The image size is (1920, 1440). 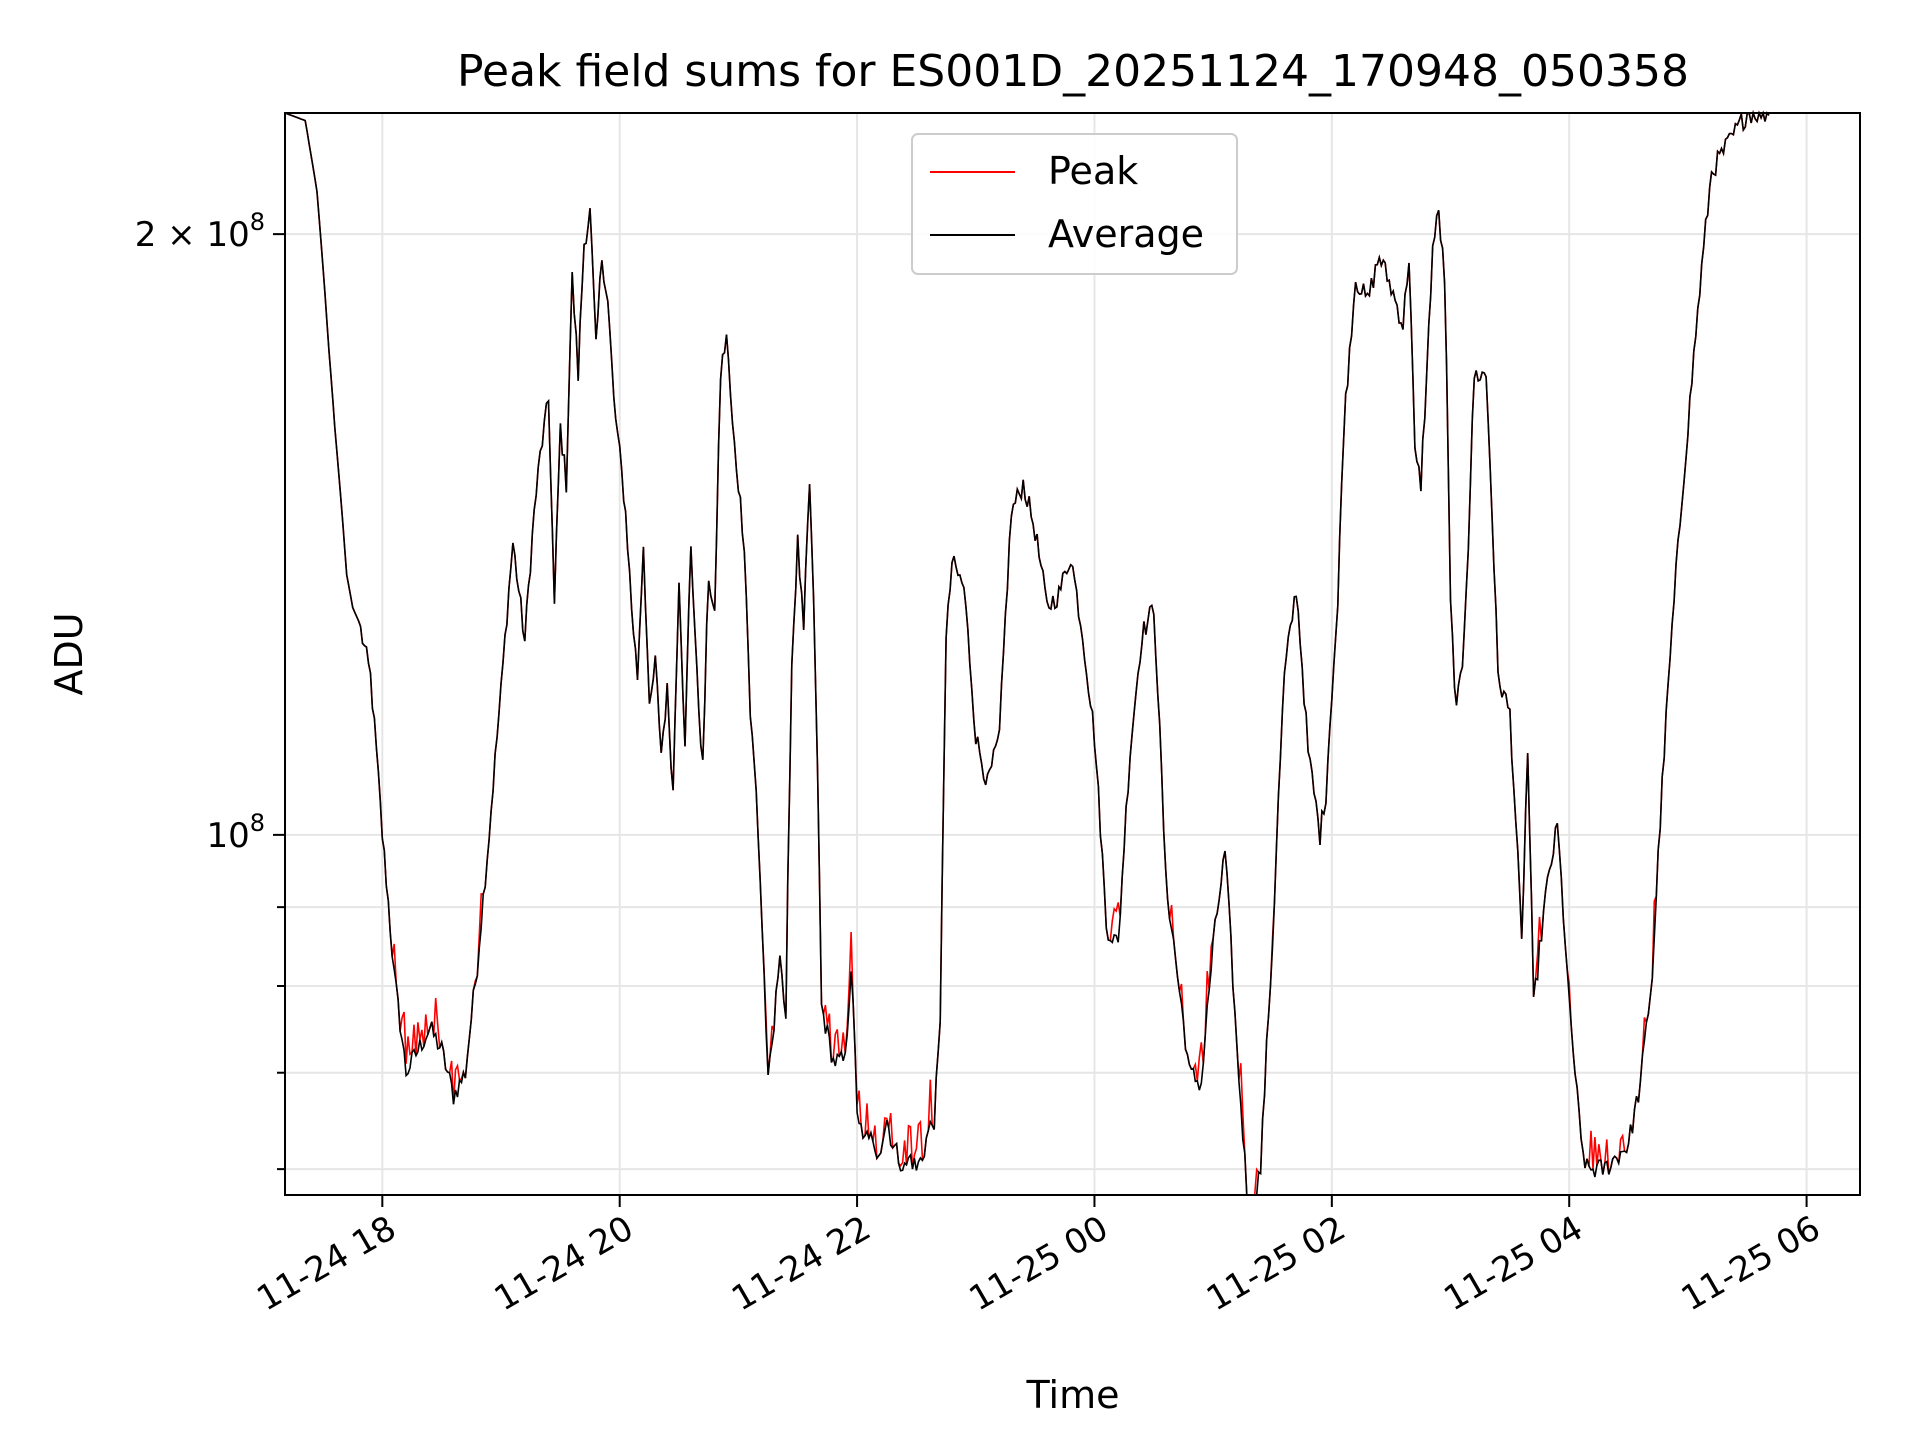 I want to click on legend: Peak Average, so click(x=1074, y=204).